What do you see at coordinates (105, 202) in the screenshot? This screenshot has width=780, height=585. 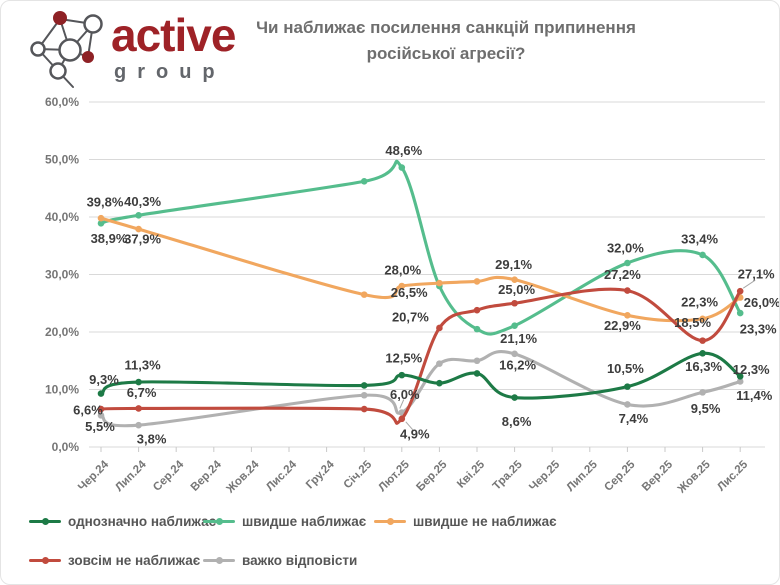 I see `svg-text: 39,8%` at bounding box center [105, 202].